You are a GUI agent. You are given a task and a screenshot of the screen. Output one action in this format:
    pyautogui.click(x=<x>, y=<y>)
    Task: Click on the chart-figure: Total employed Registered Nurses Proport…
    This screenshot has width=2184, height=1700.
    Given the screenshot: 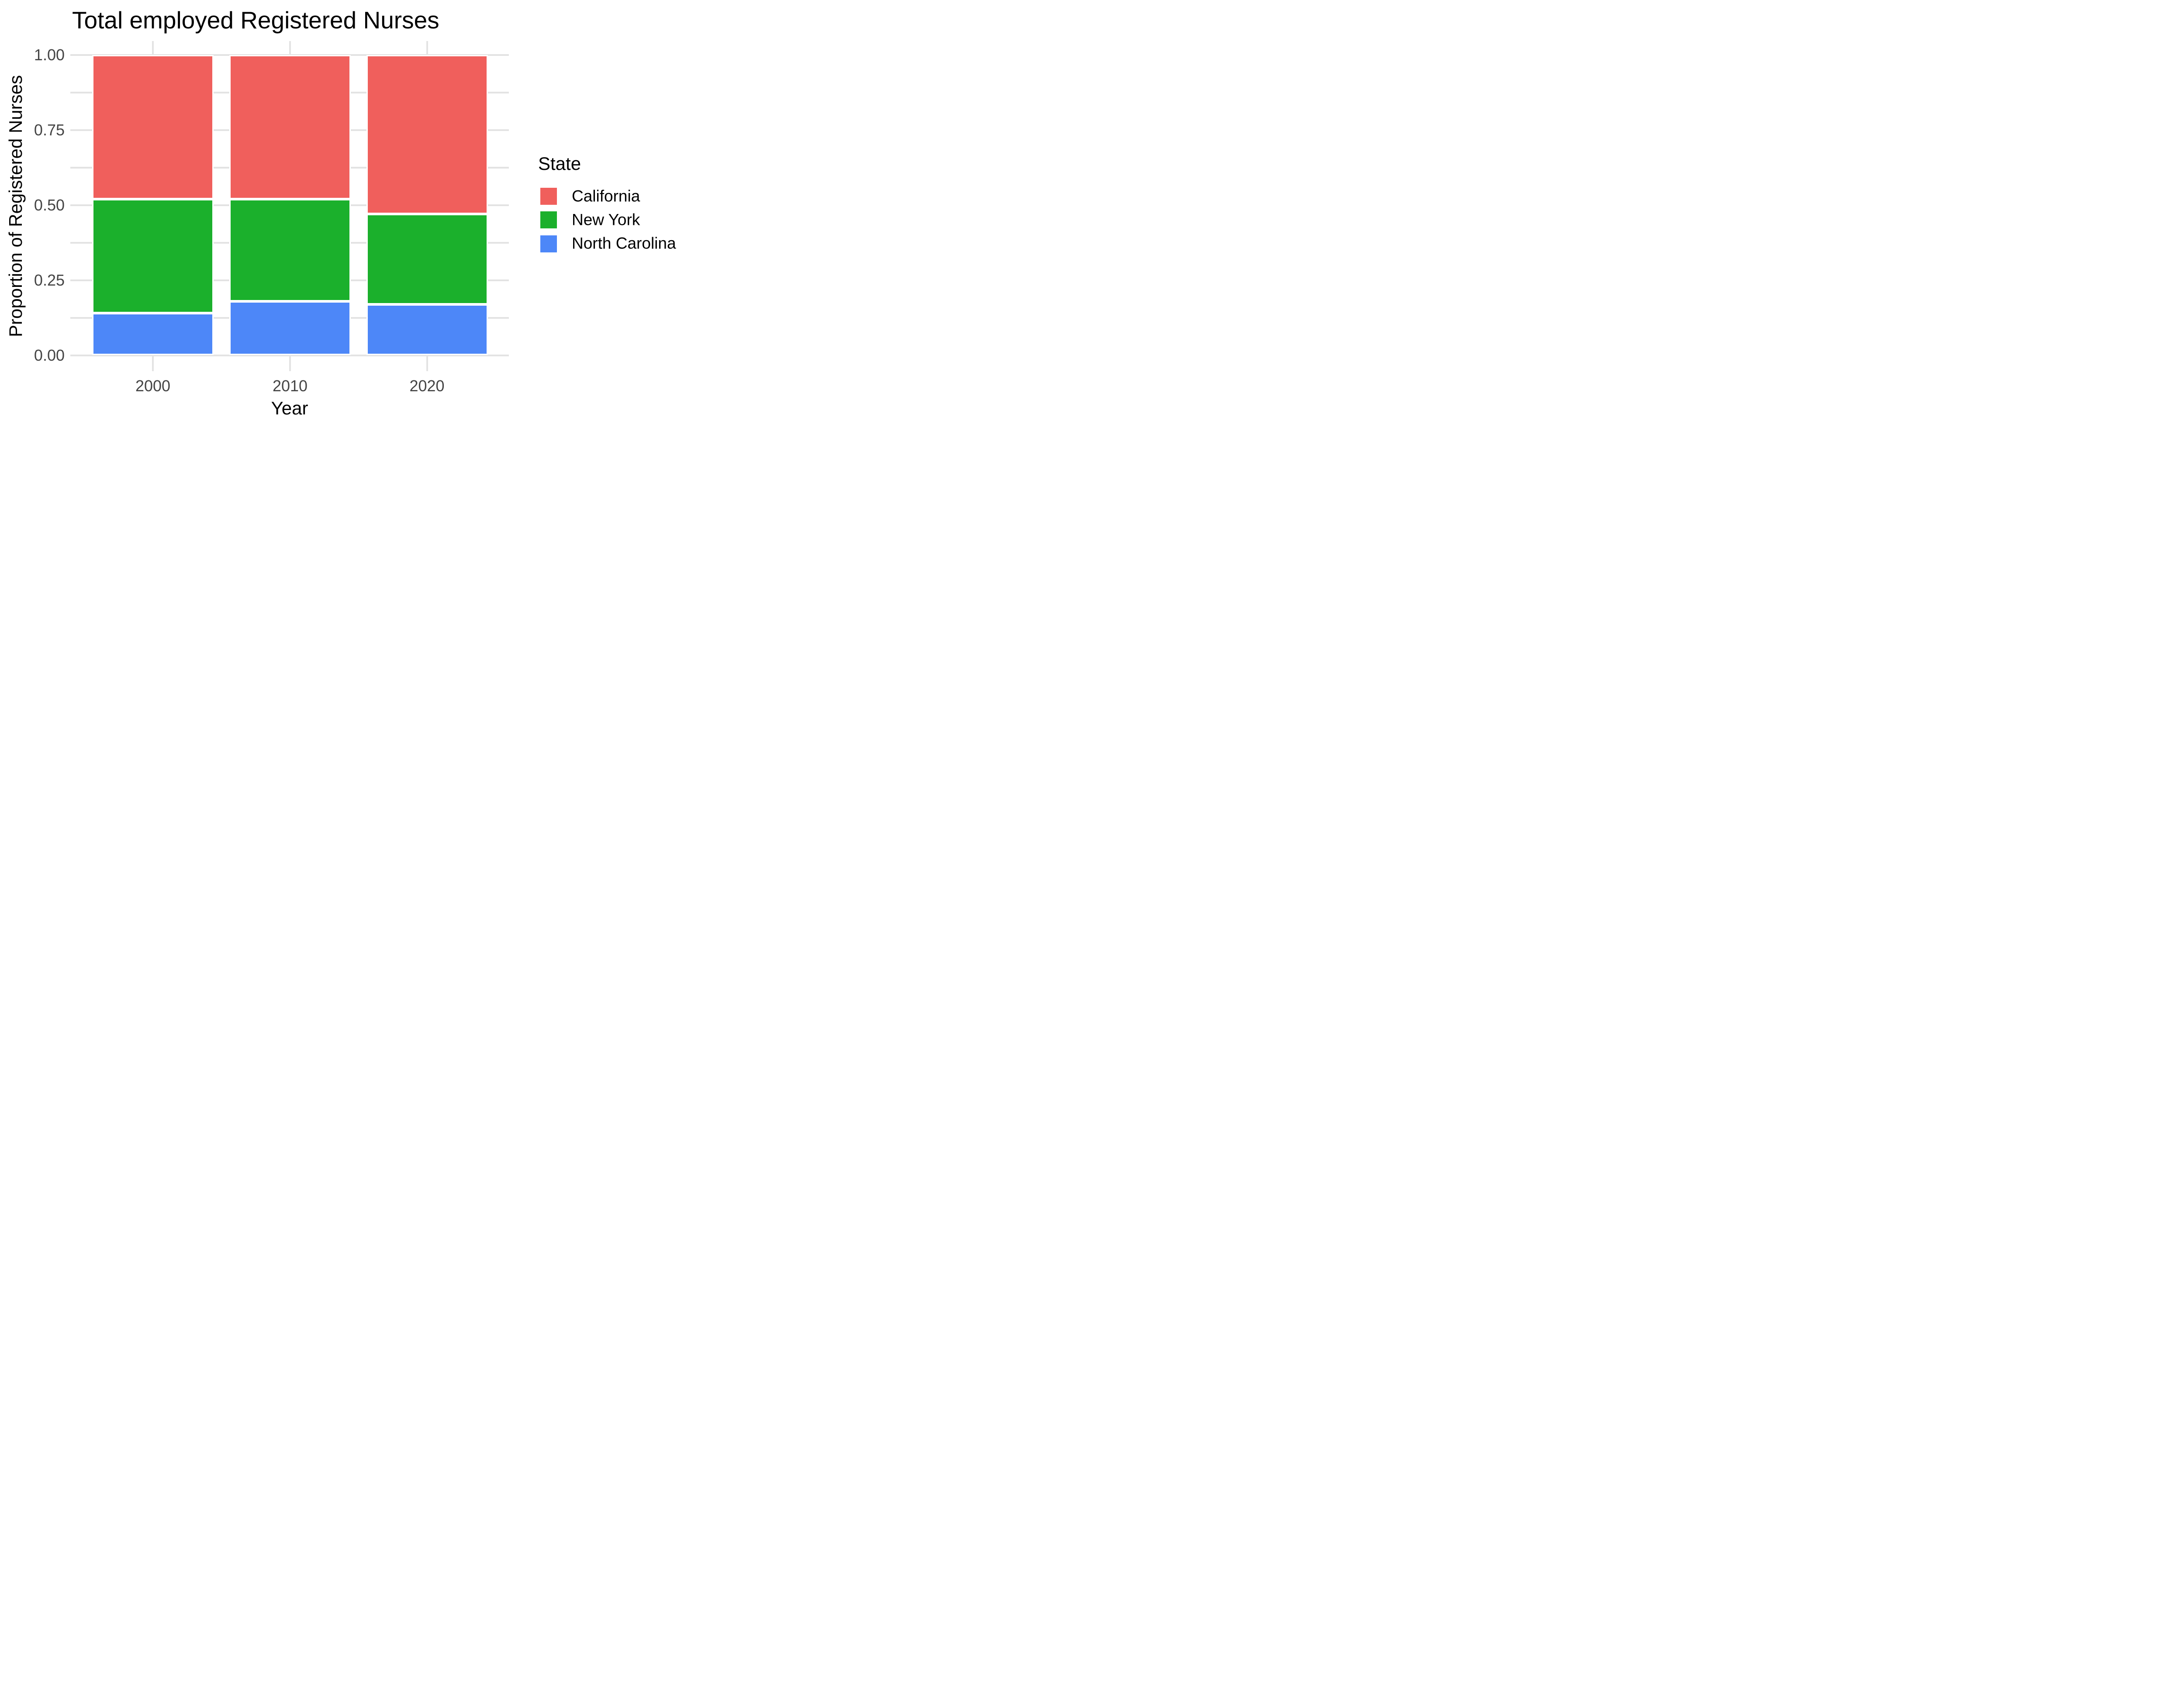 What is the action you would take?
    pyautogui.click(x=344, y=212)
    